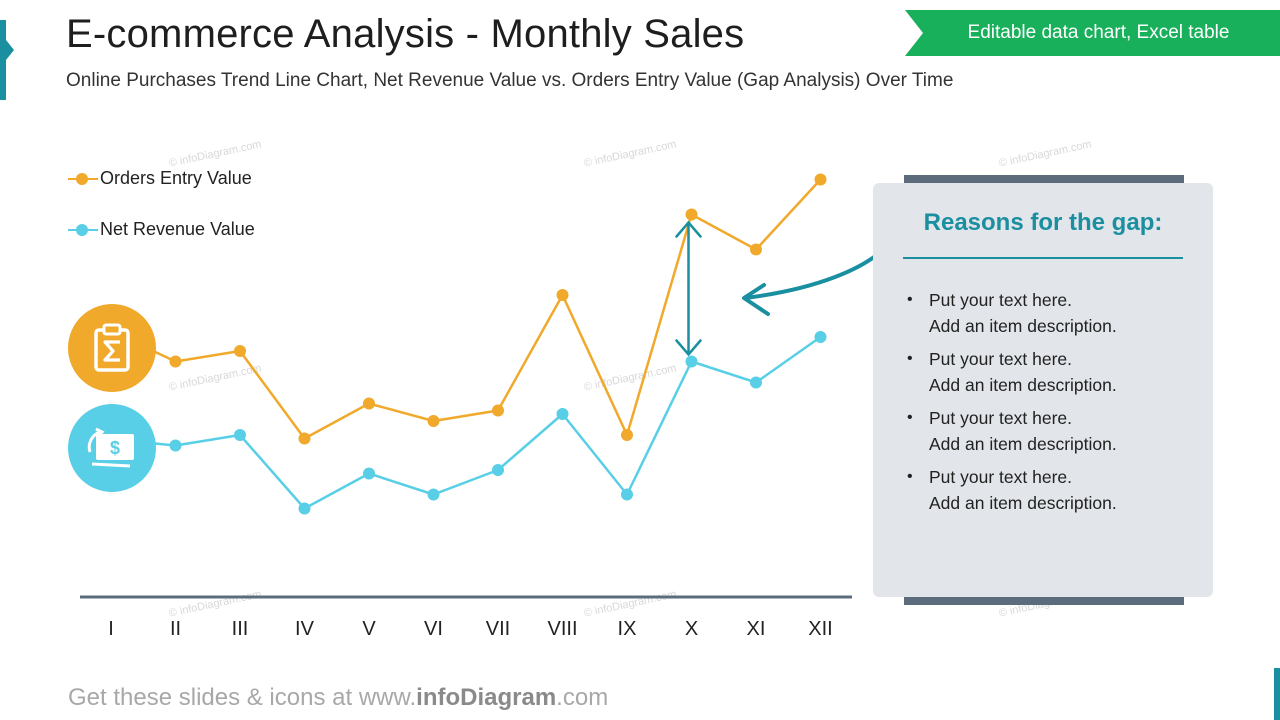 The height and width of the screenshot is (720, 1280). I want to click on x-tick-label: IX, so click(627, 629).